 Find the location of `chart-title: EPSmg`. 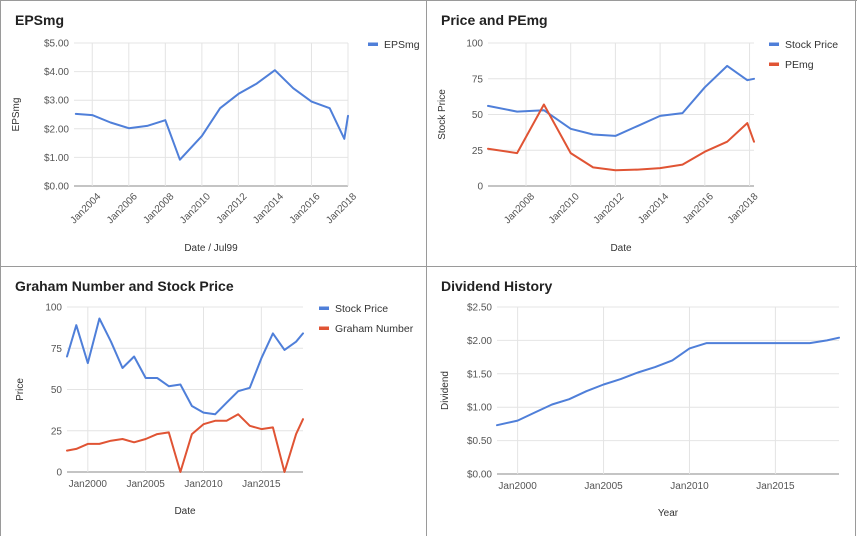

chart-title: EPSmg is located at coordinates (39, 20).